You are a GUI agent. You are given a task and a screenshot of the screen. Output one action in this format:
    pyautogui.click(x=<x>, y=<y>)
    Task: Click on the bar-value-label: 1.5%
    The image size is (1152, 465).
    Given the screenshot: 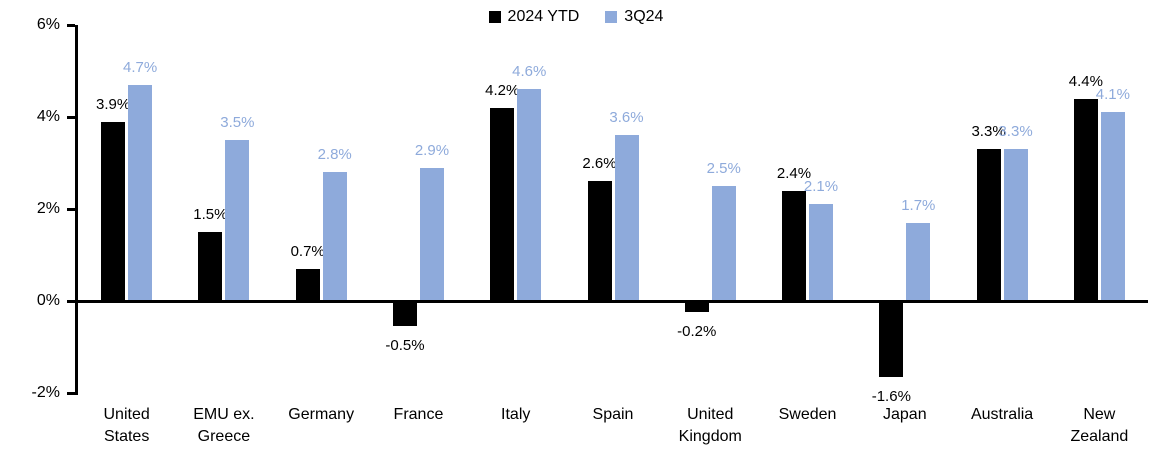 What is the action you would take?
    pyautogui.click(x=210, y=214)
    